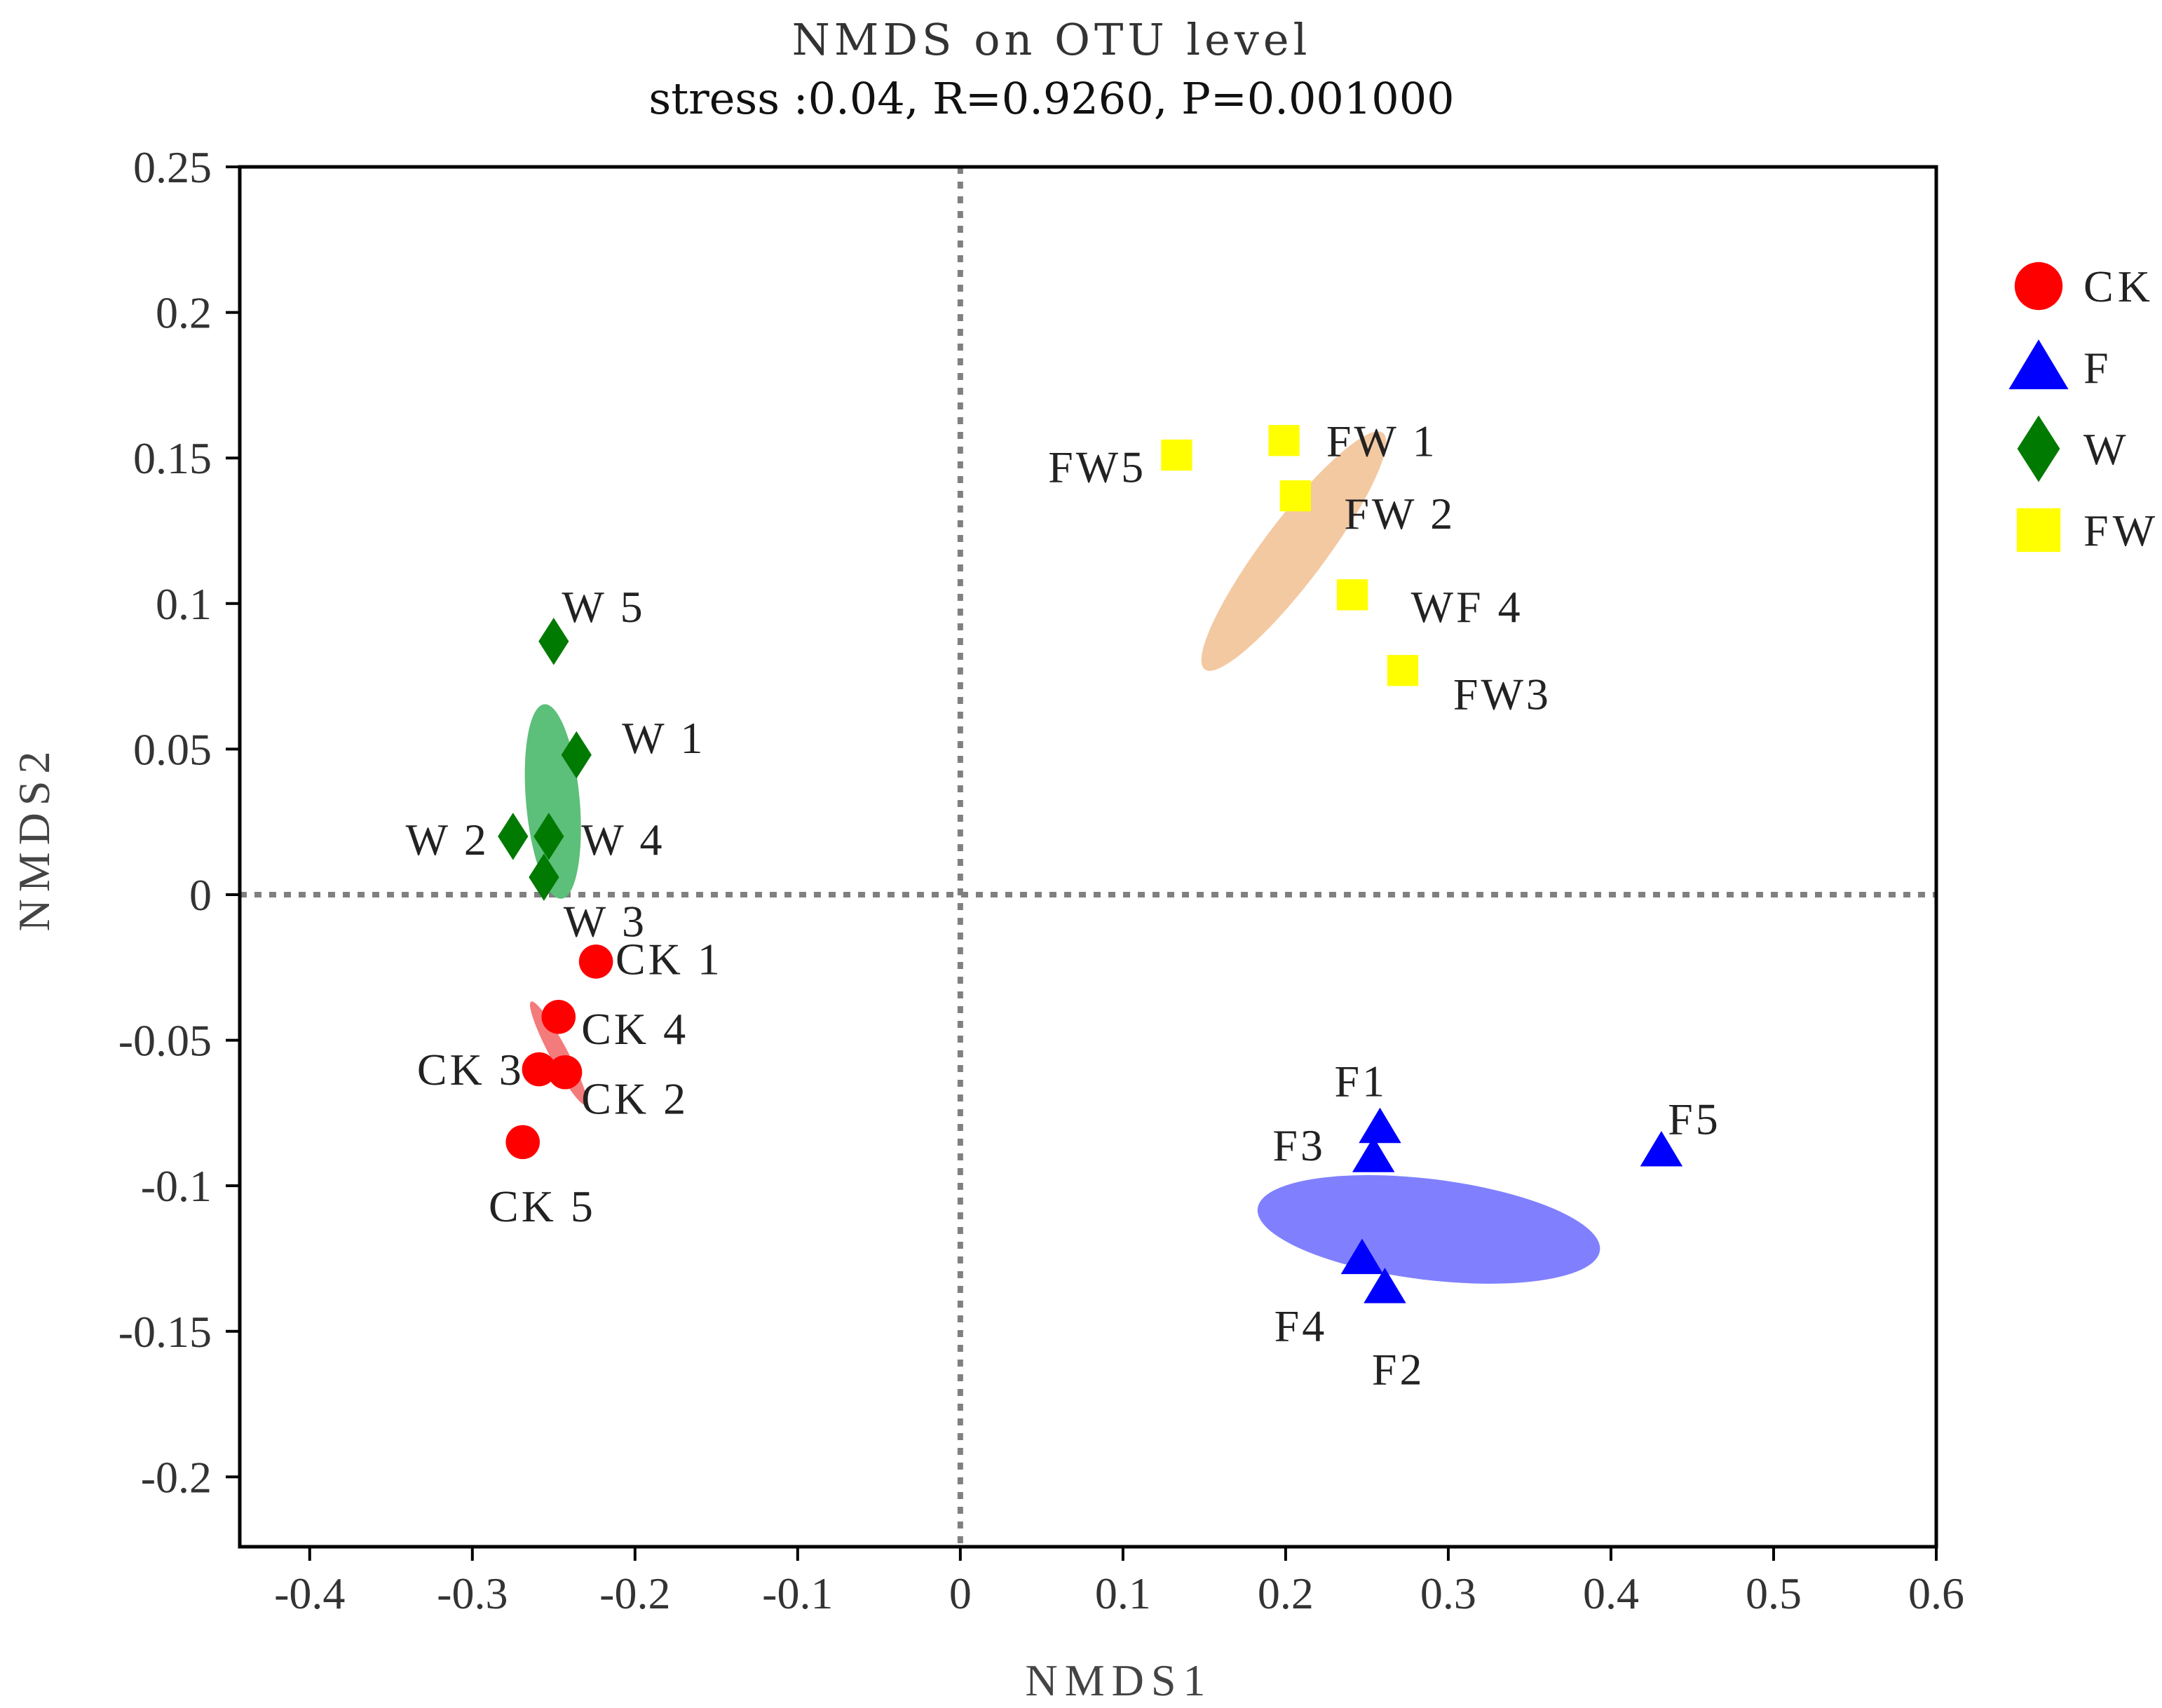  What do you see at coordinates (172, 458) in the screenshot?
I see `y-tick-label: 0.15` at bounding box center [172, 458].